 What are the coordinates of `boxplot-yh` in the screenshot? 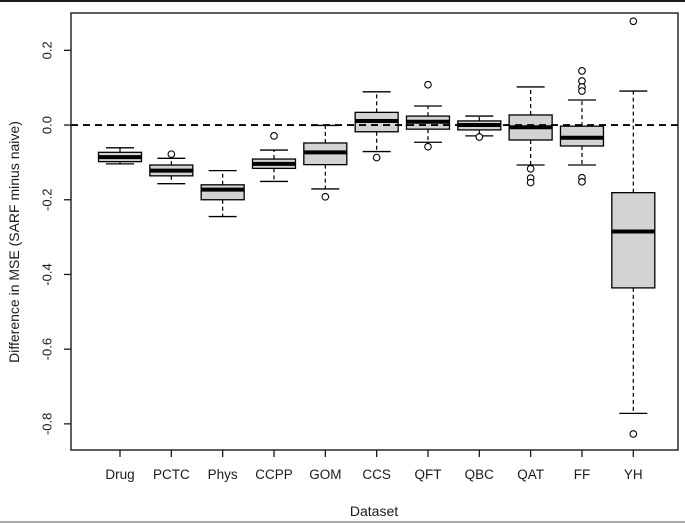 It's located at (633, 227).